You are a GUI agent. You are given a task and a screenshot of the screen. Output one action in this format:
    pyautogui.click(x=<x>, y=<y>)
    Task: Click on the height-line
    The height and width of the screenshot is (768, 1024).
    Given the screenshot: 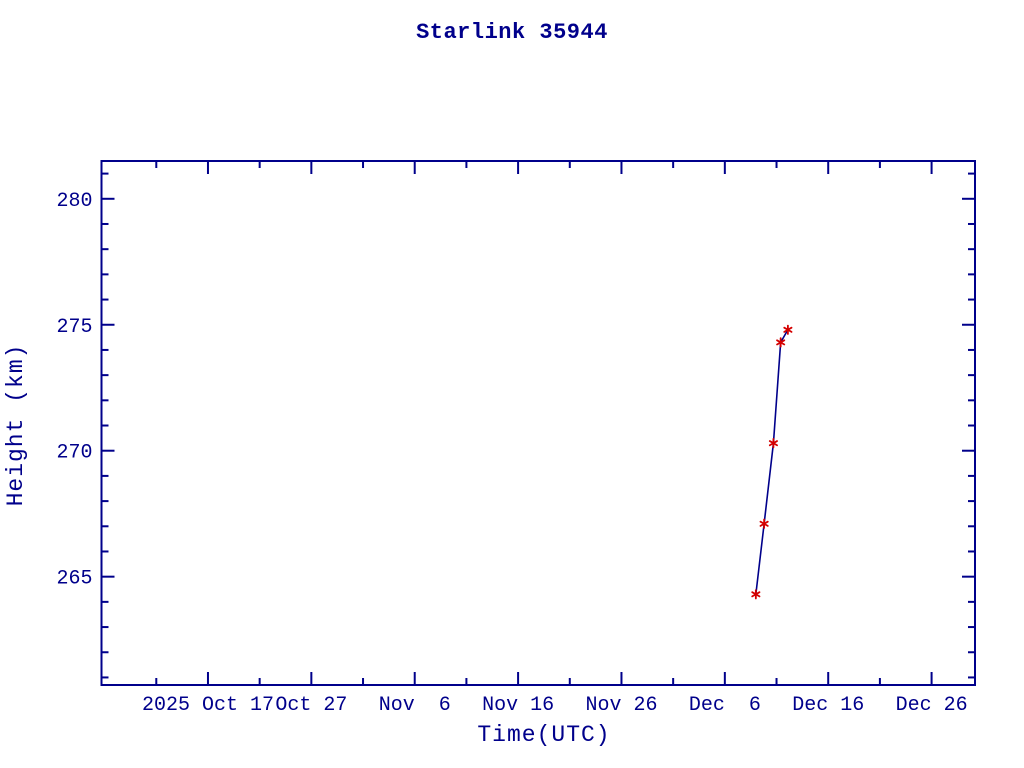 What is the action you would take?
    pyautogui.click(x=772, y=462)
    